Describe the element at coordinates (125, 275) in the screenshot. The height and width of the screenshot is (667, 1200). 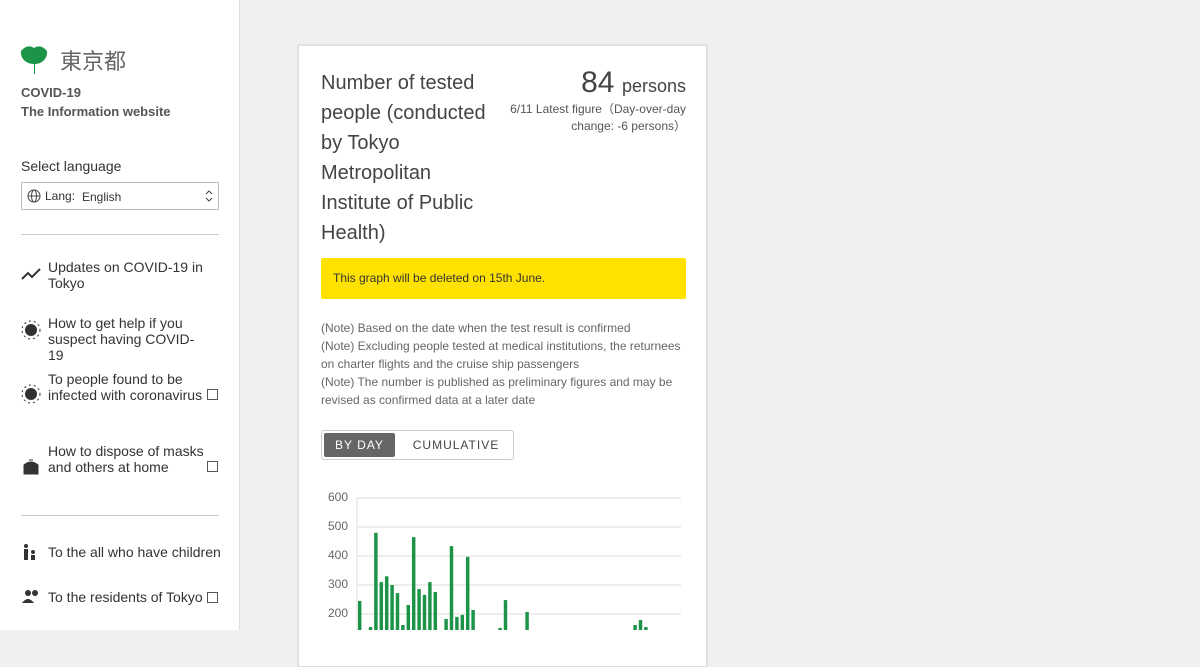
I see `nav-item: Updates on COVID-19 in Tokyo` at that location.